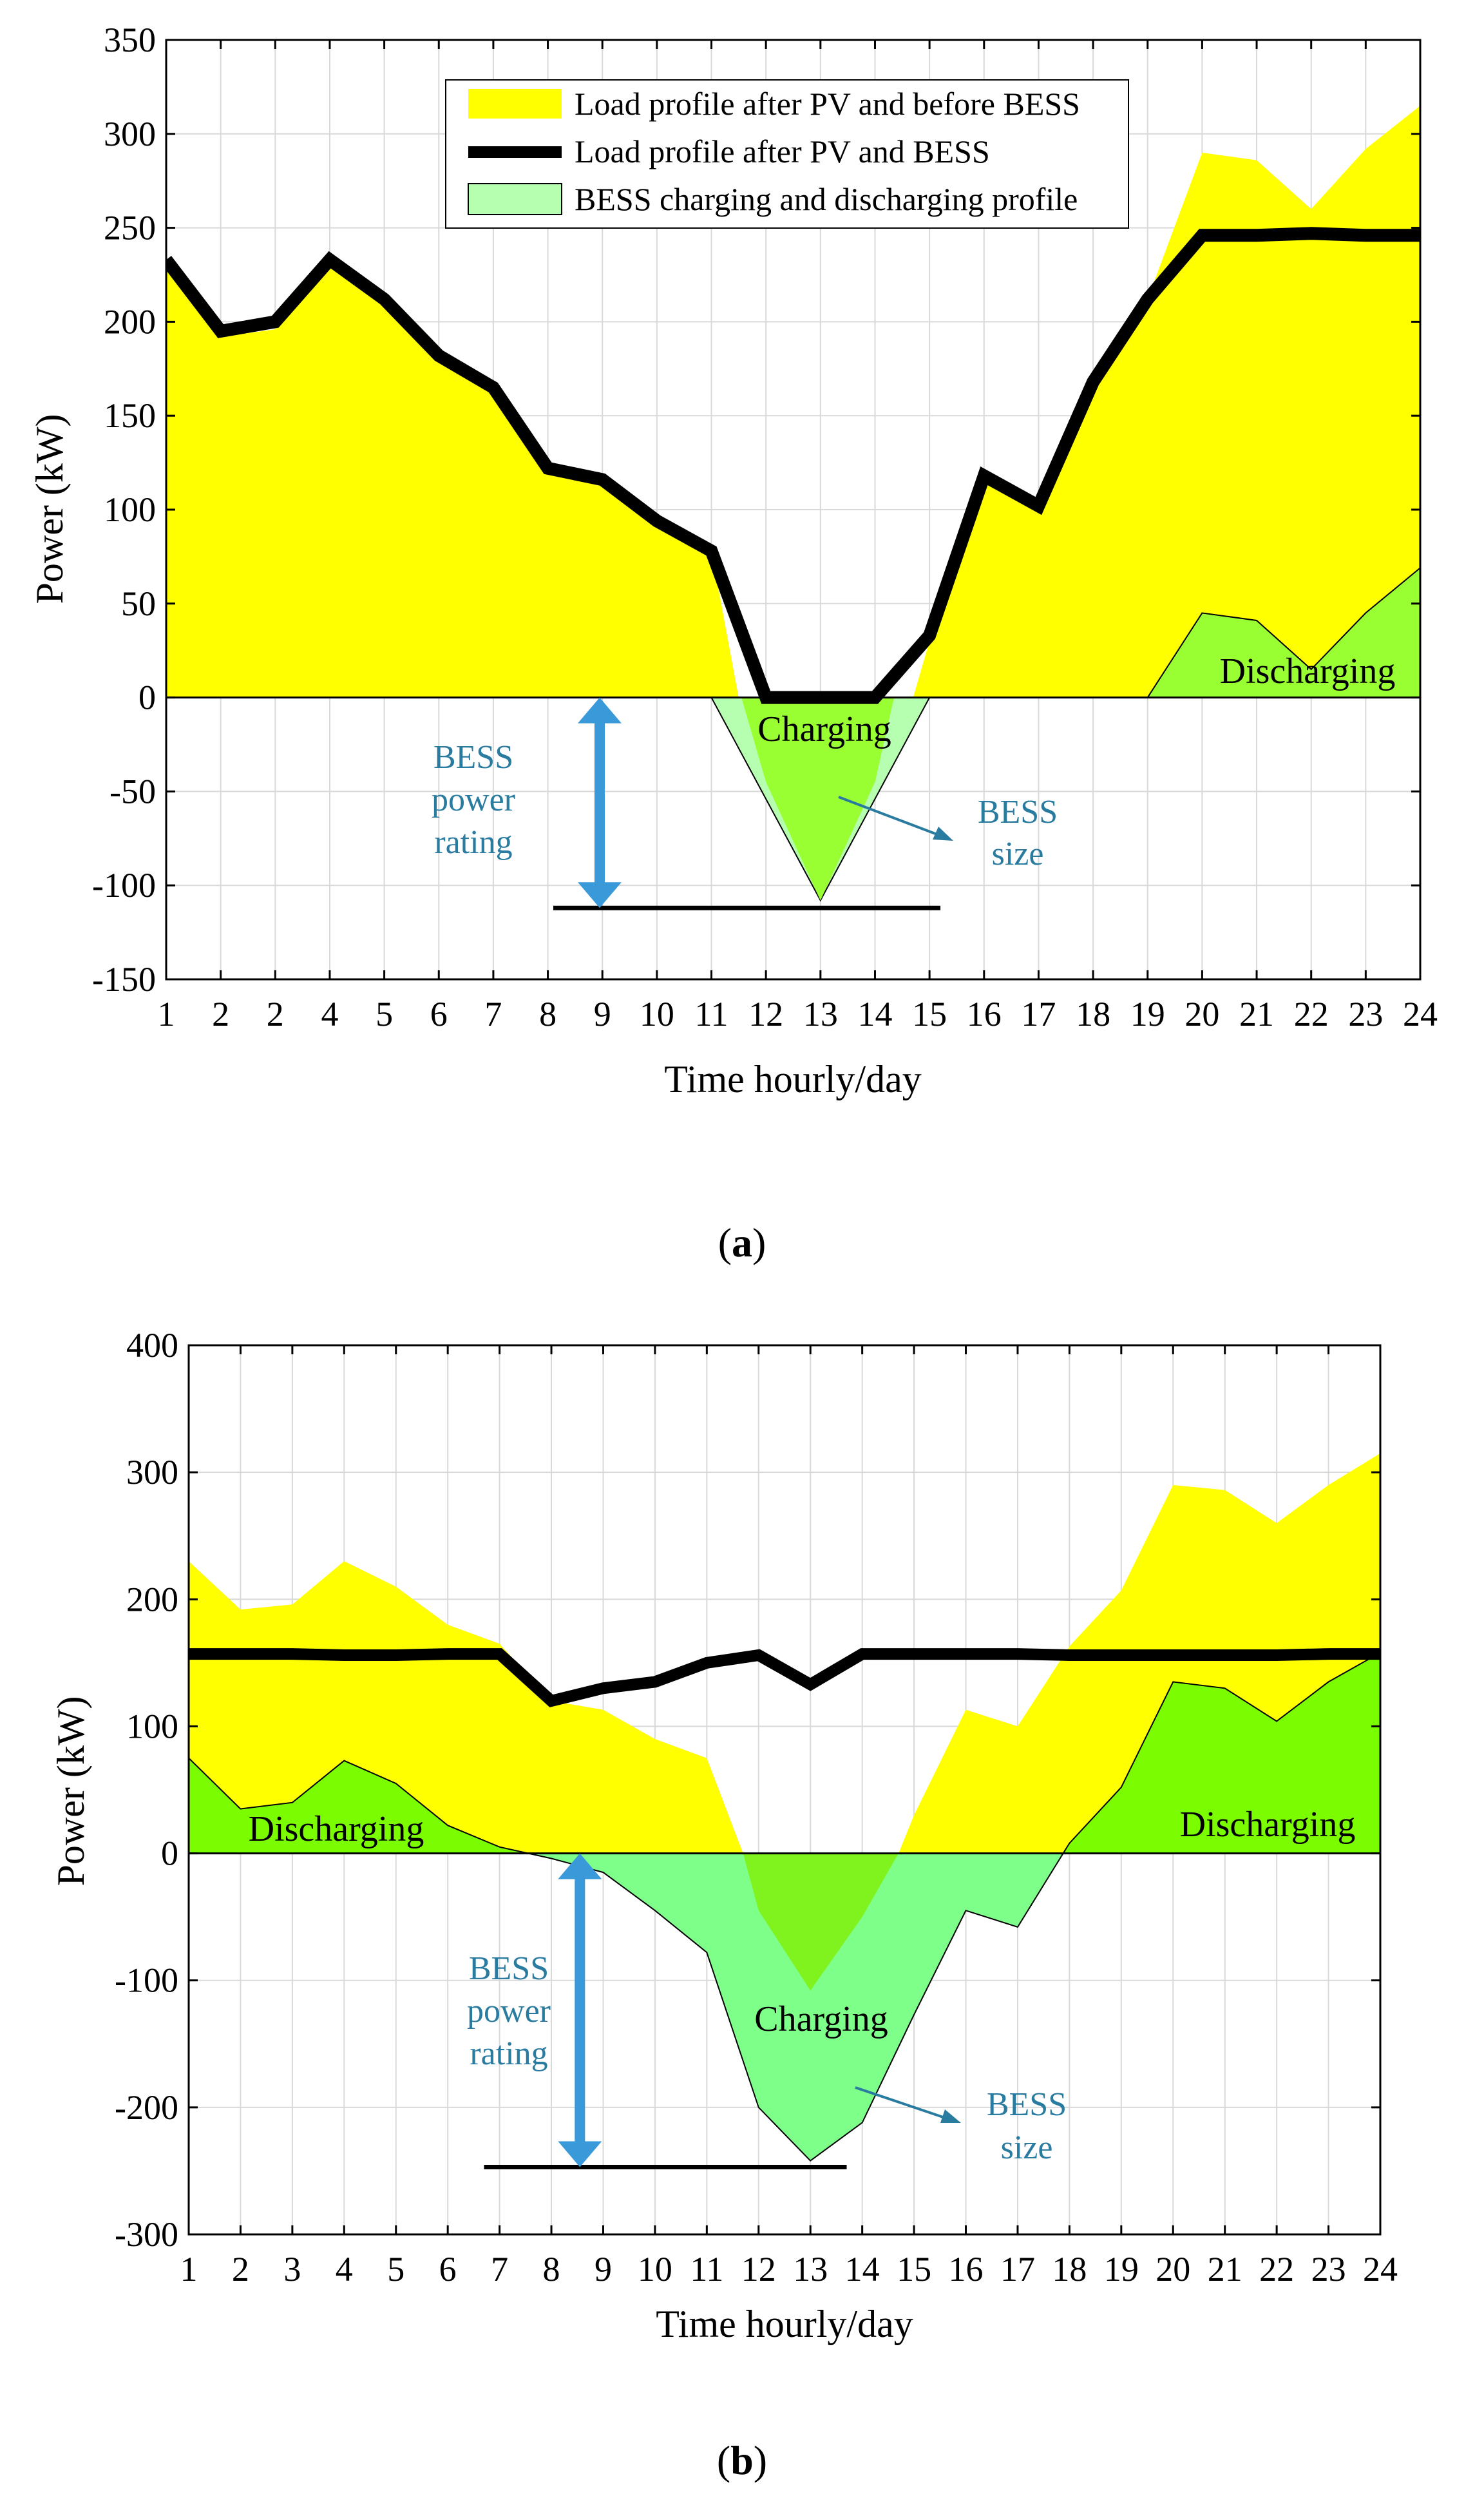 The height and width of the screenshot is (2505, 1484). What do you see at coordinates (580, 2010) in the screenshot?
I see `power-rating-arrow-b` at bounding box center [580, 2010].